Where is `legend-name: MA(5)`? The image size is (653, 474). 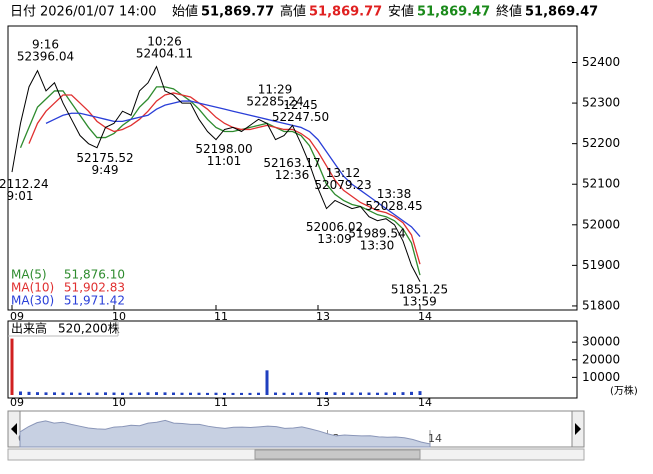 legend-name: MA(5) is located at coordinates (29, 275).